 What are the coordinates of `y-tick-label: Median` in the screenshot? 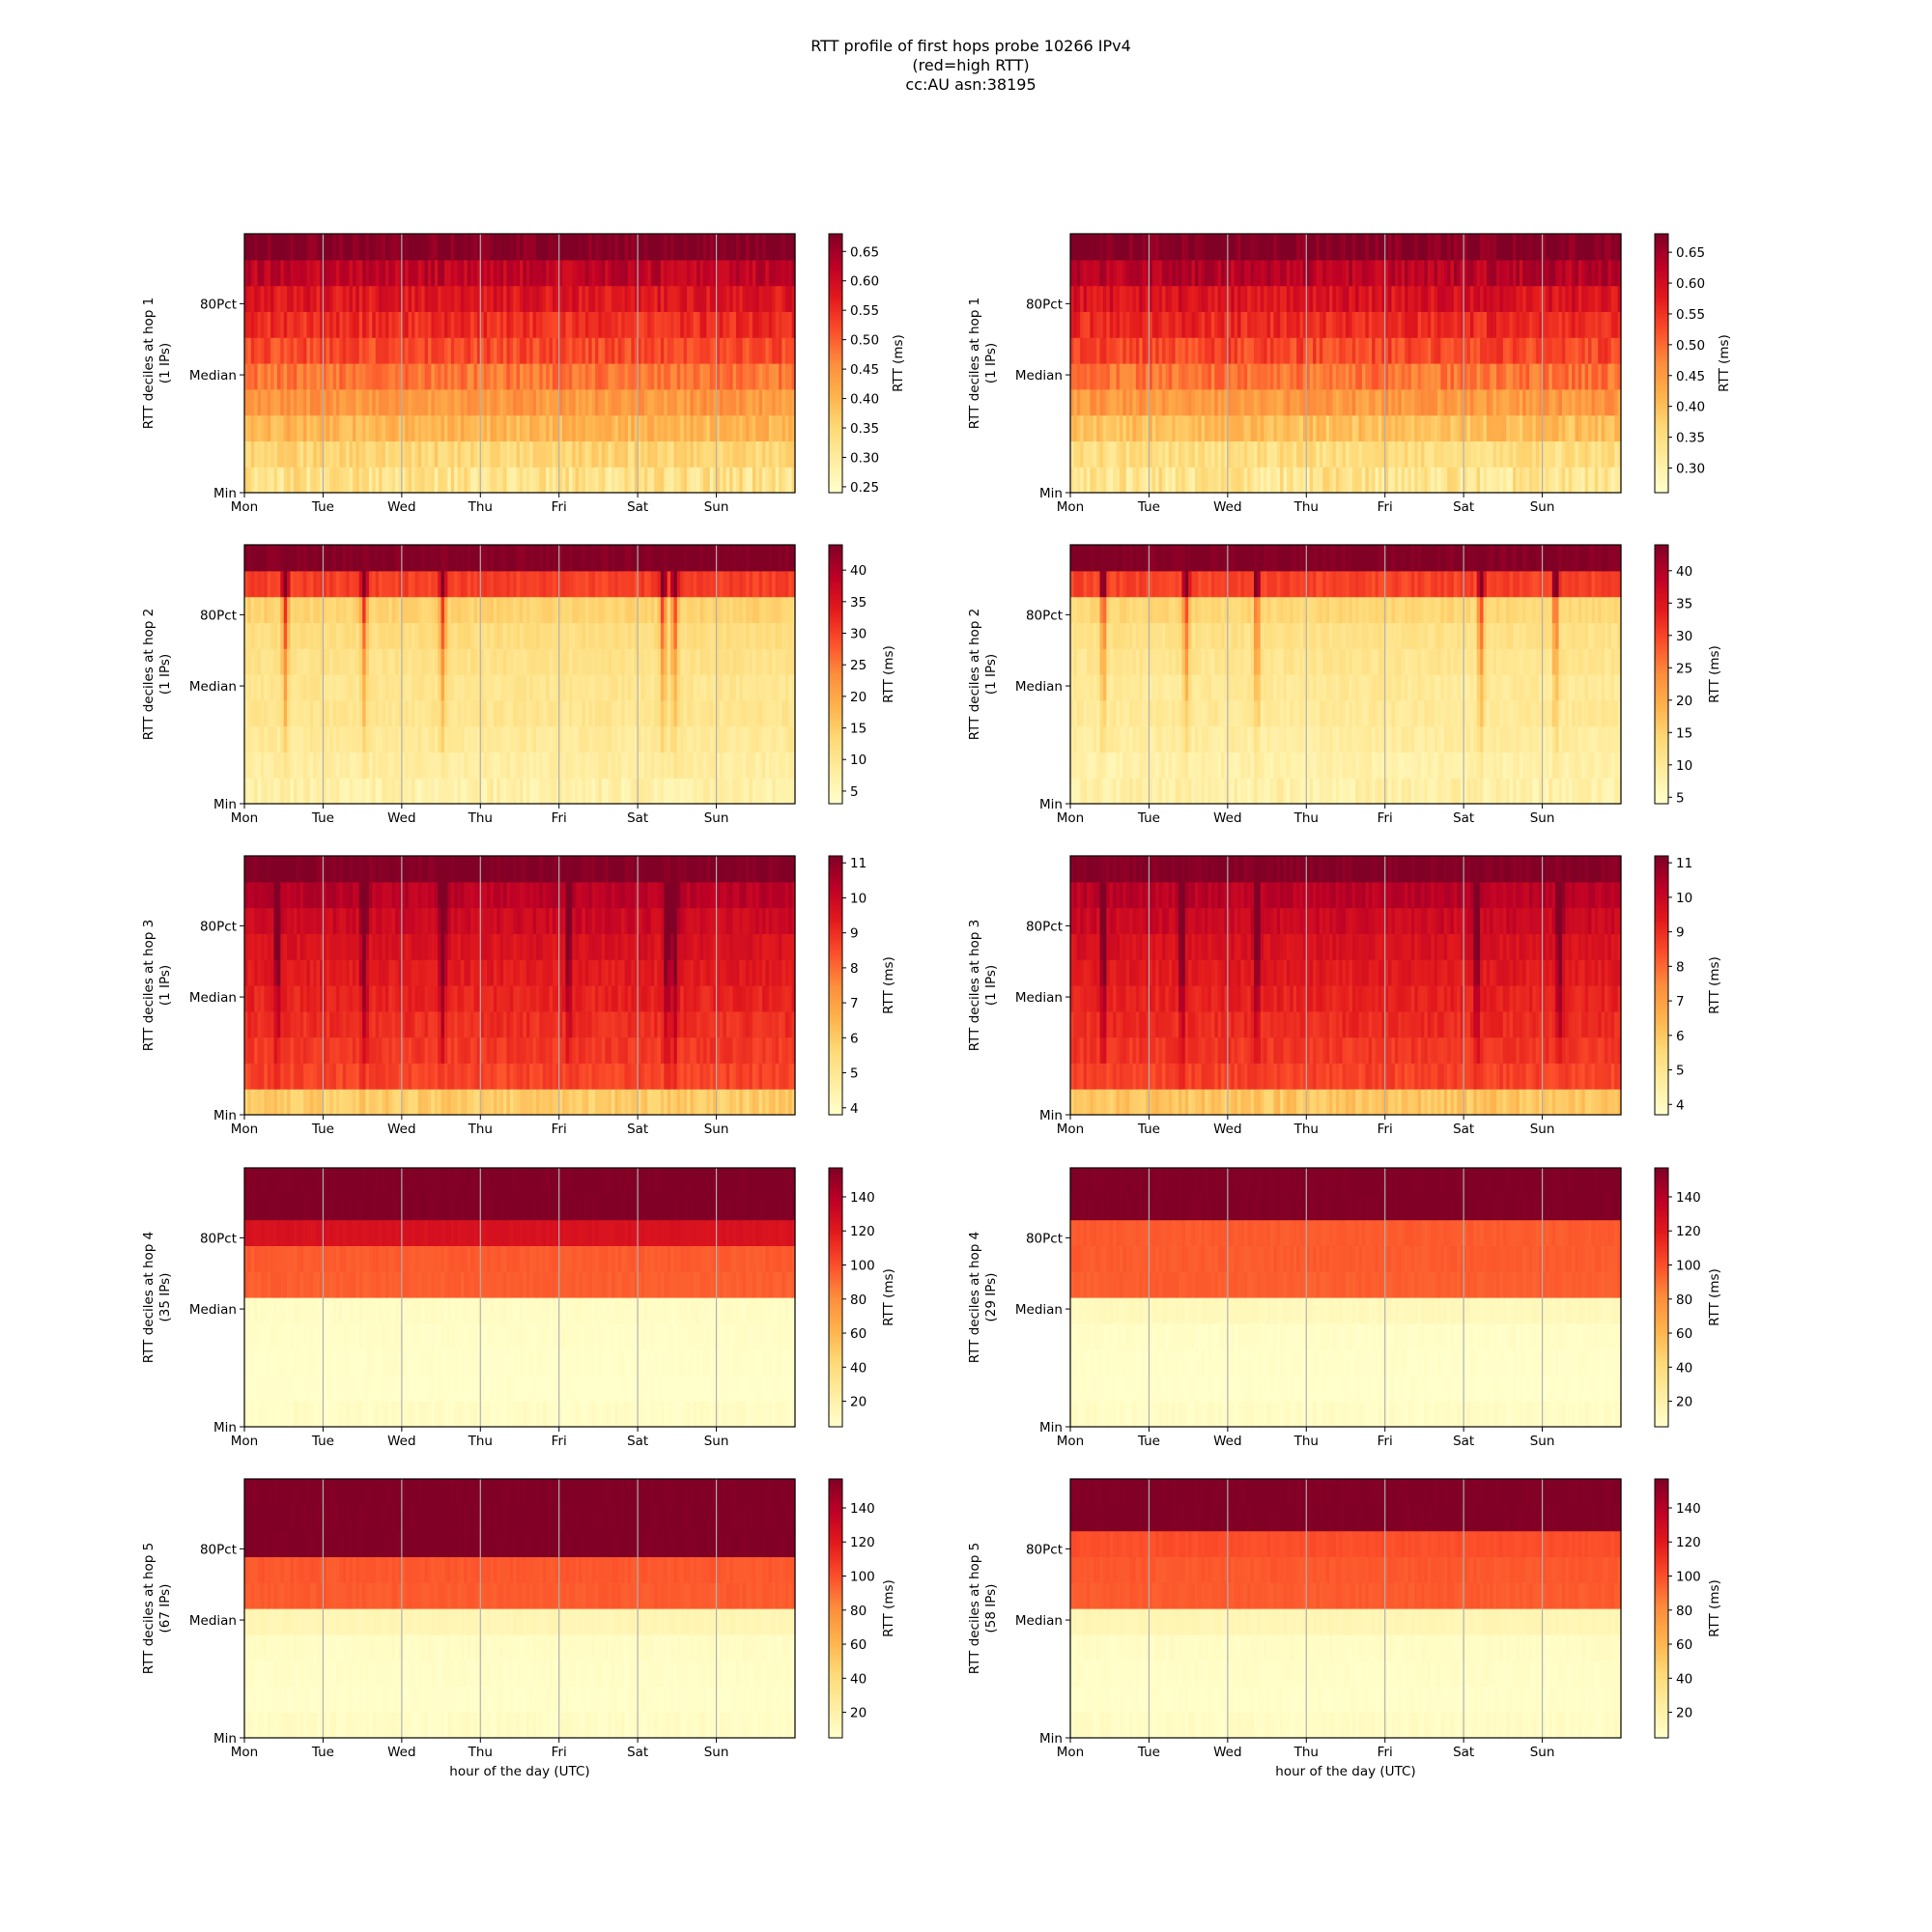 It's located at (213, 376).